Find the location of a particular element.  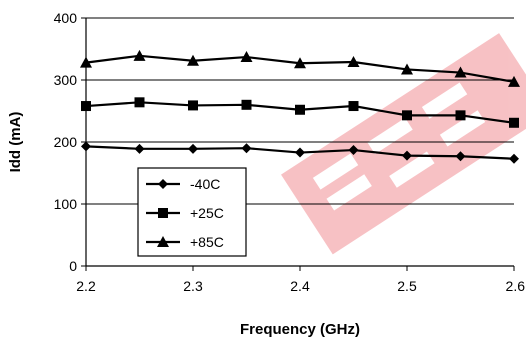

data-point-+85C-2.35 is located at coordinates (246, 57).